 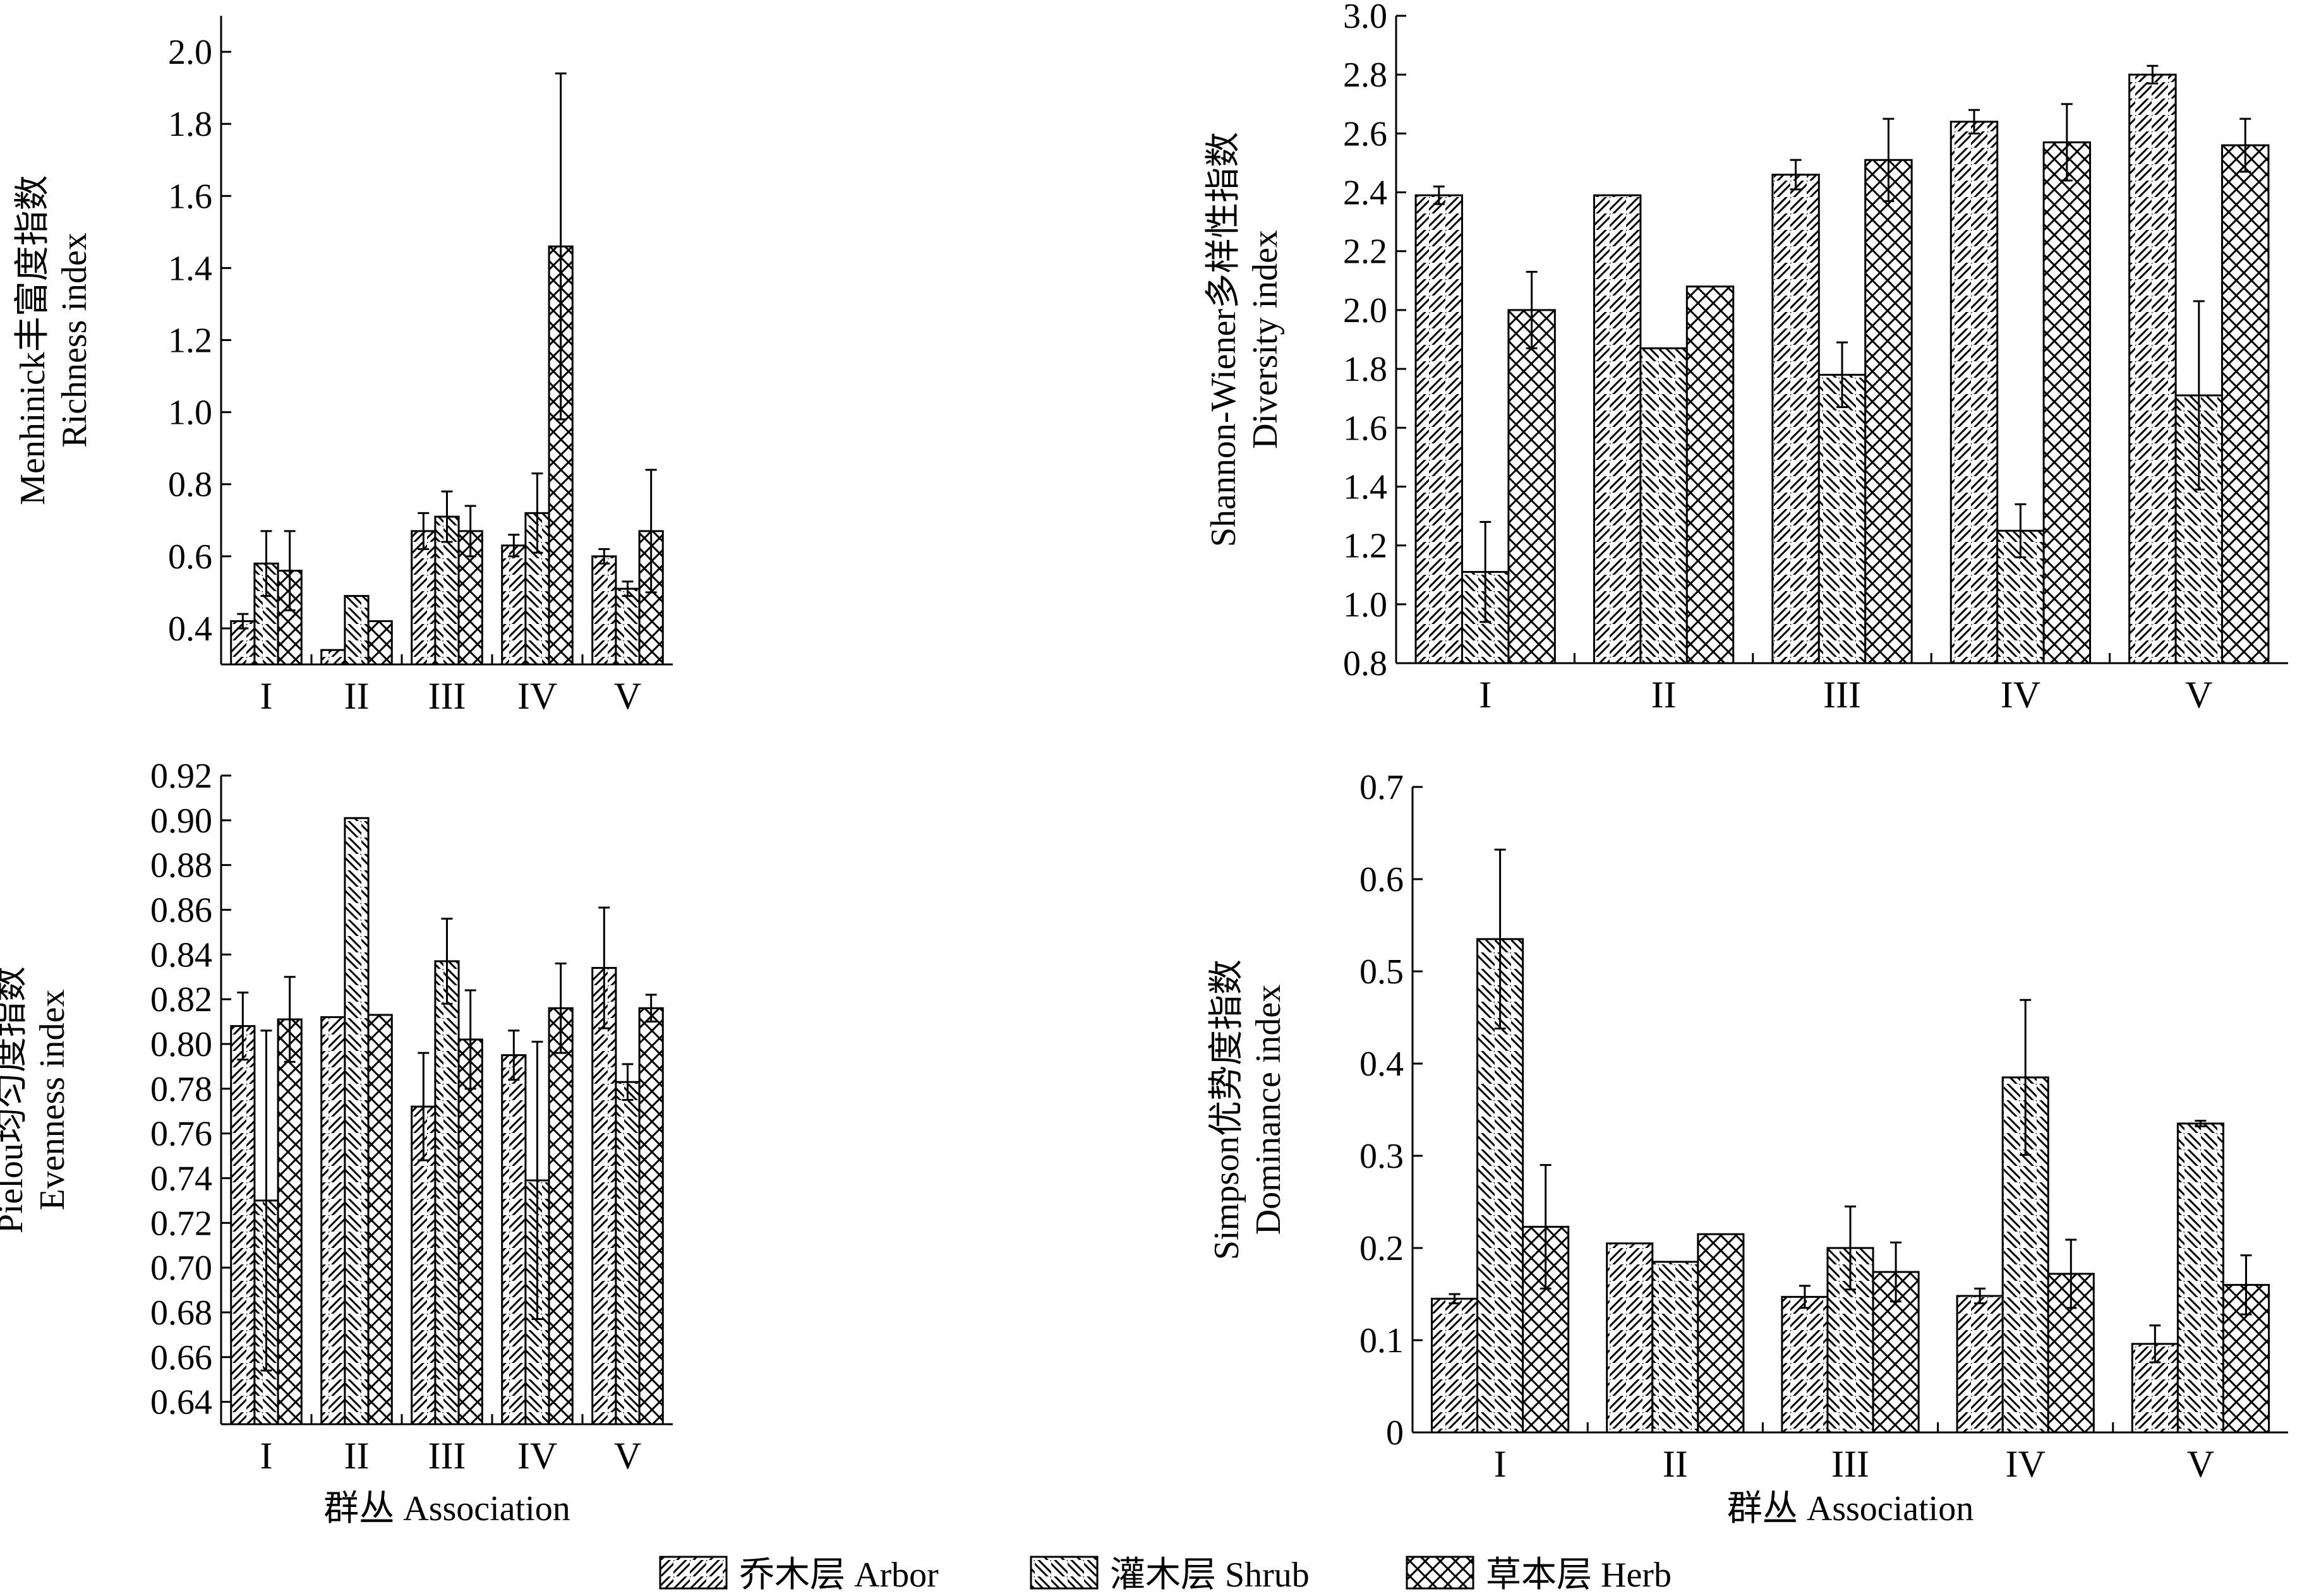 What do you see at coordinates (1365, 193) in the screenshot?
I see `y-tick-label: 2.4` at bounding box center [1365, 193].